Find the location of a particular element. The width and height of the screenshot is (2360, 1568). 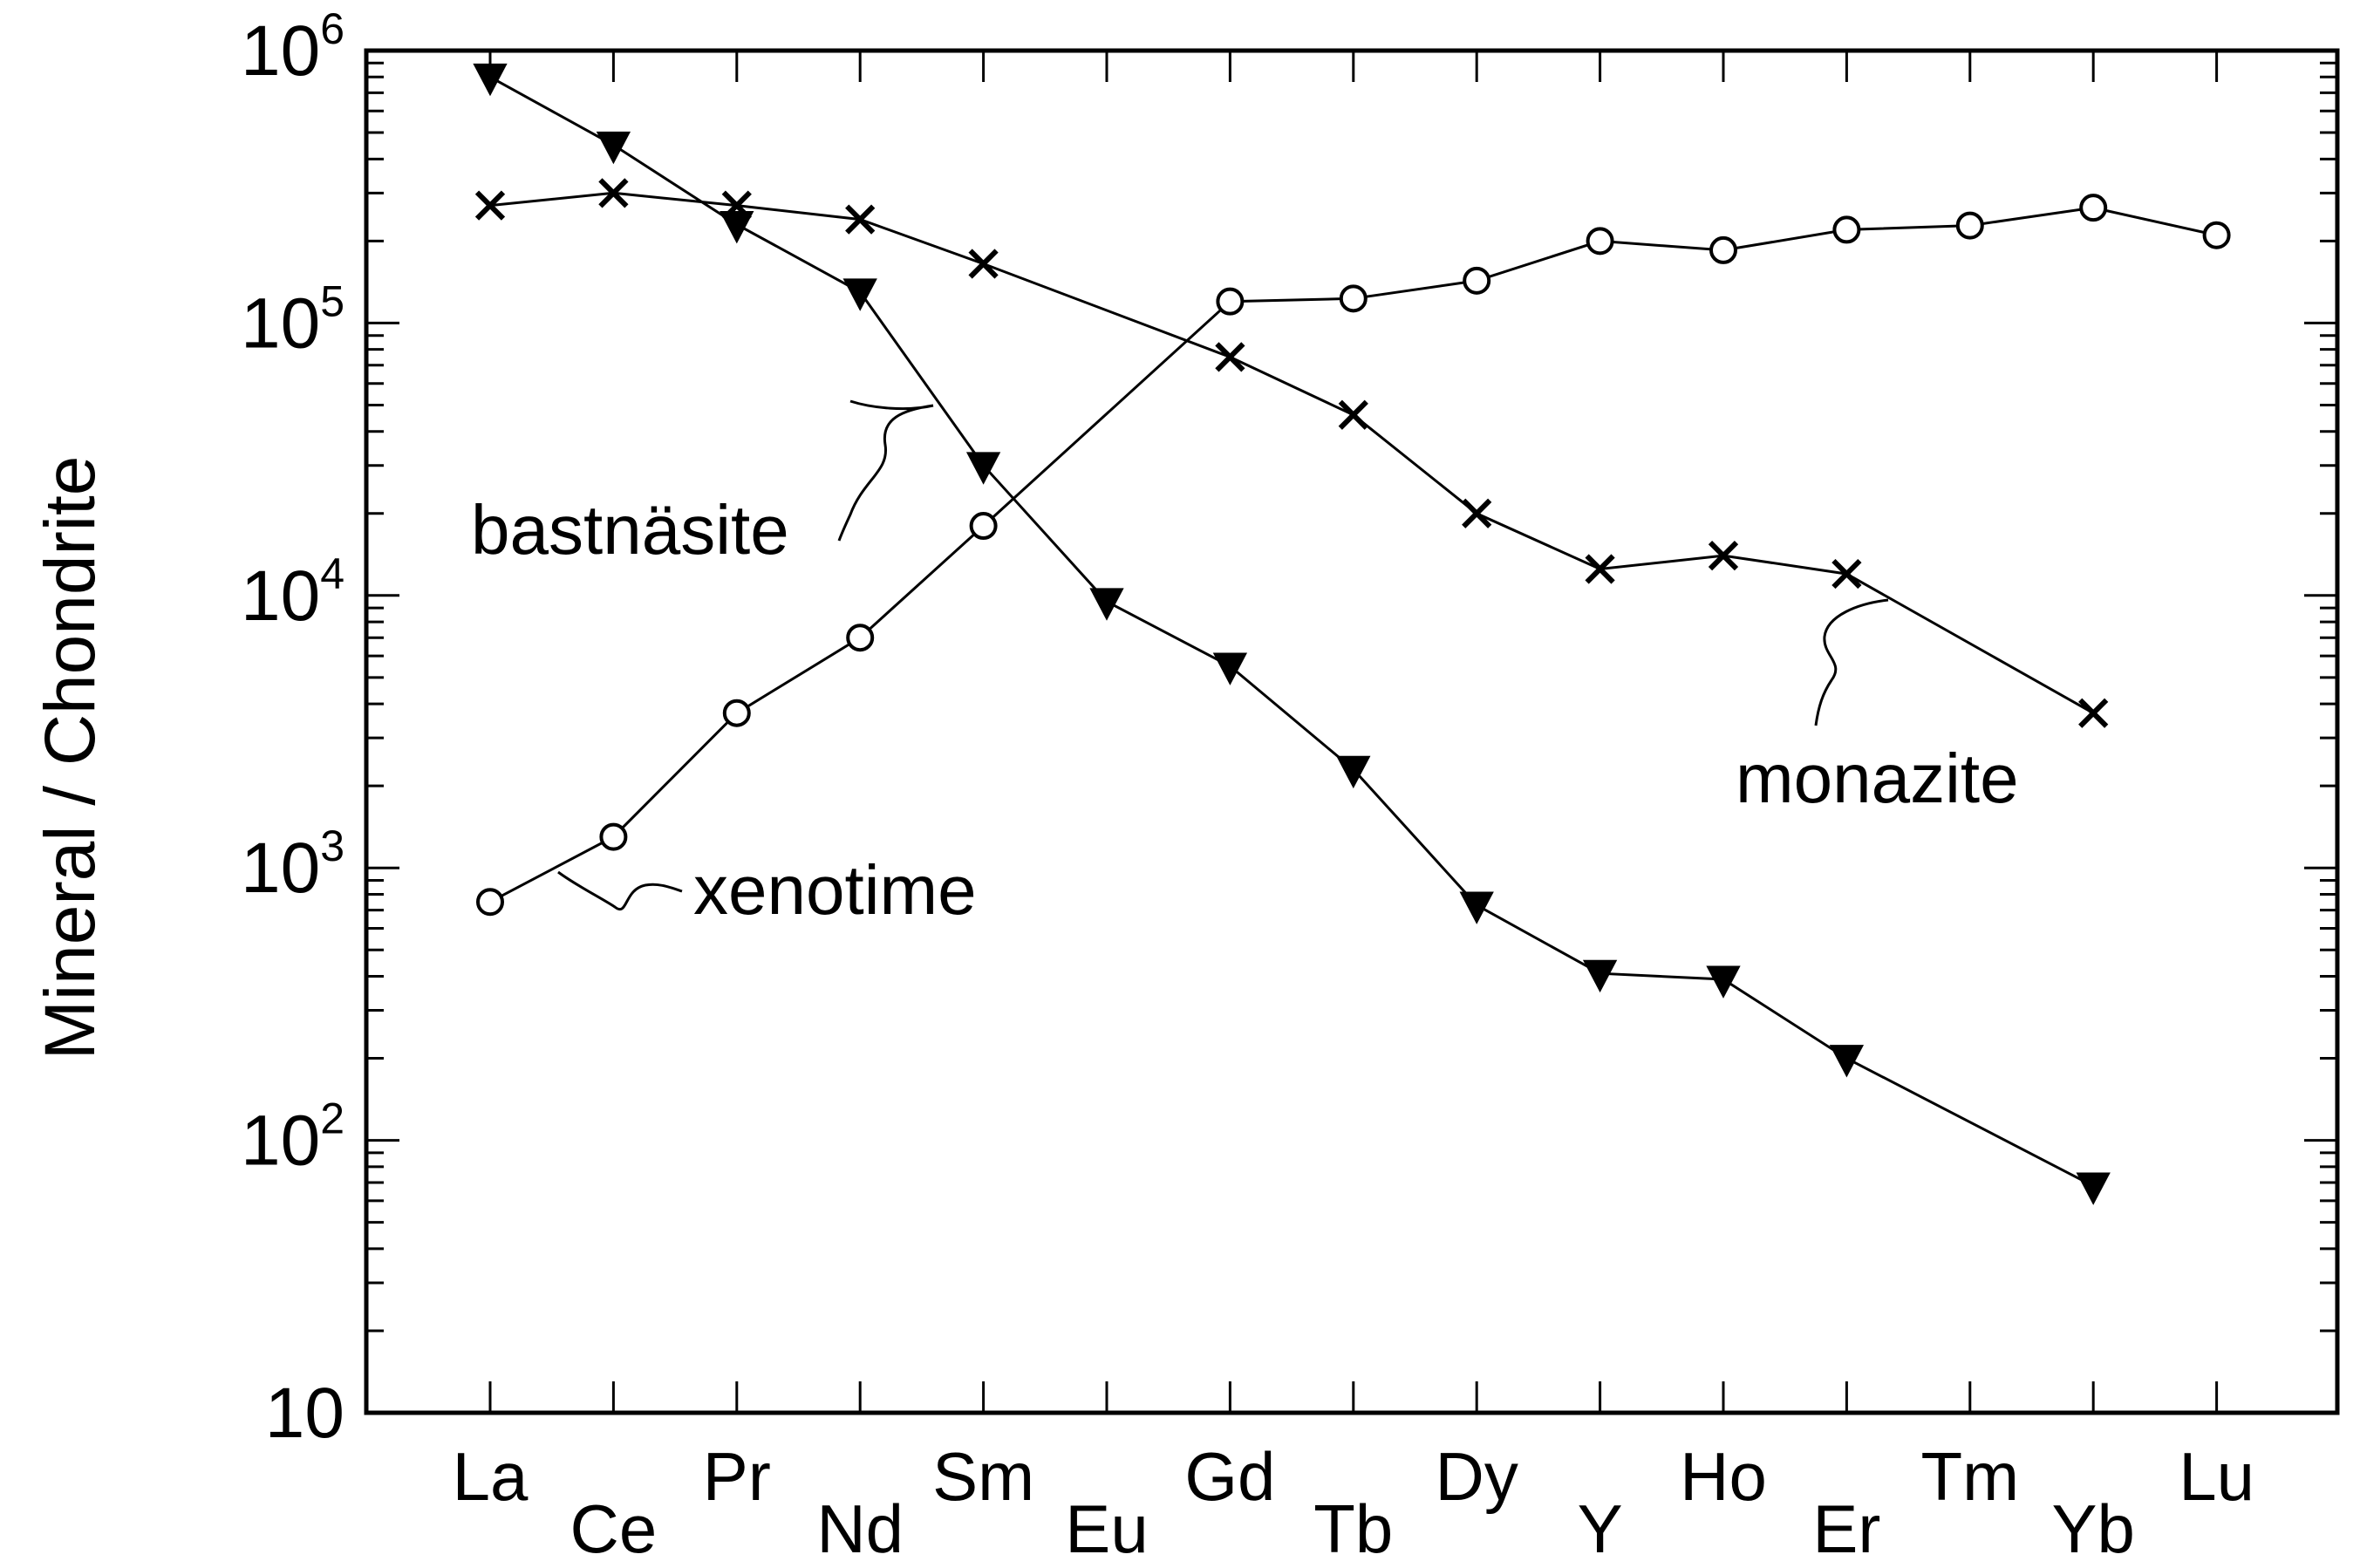

y-tick-label-exponent: 3 is located at coordinates (332, 845).